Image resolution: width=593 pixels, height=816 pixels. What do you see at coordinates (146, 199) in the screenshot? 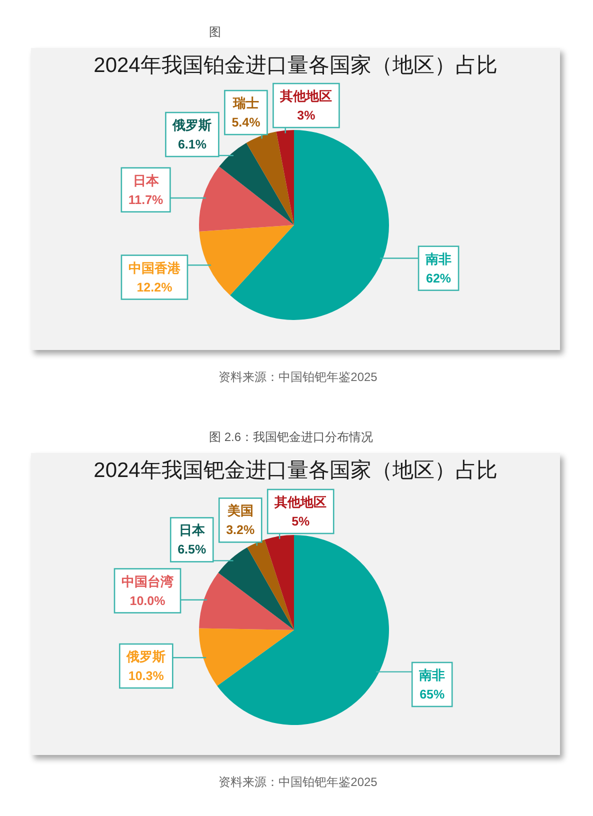
I see `data-label: 11.7%` at bounding box center [146, 199].